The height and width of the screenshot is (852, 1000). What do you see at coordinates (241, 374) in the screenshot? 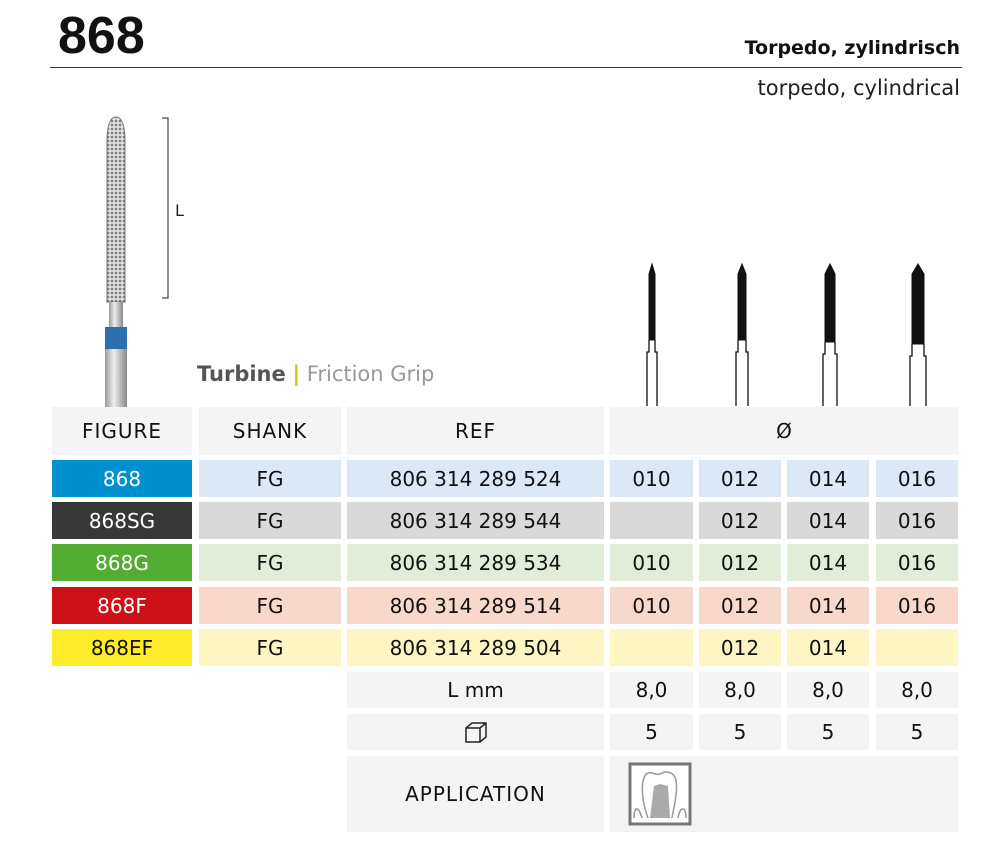
I see `turbine-label: Turbine` at bounding box center [241, 374].